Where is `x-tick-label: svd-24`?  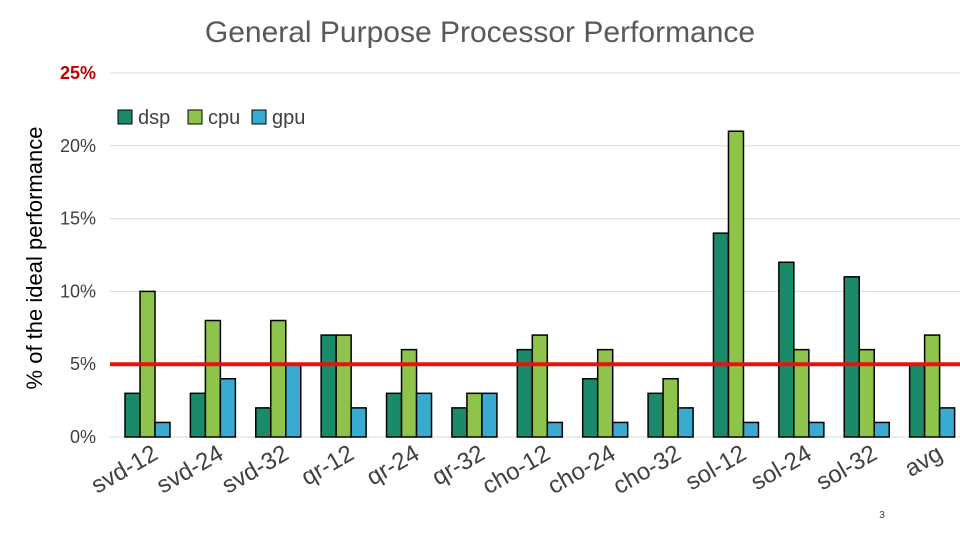 x-tick-label: svd-24 is located at coordinates (190, 469).